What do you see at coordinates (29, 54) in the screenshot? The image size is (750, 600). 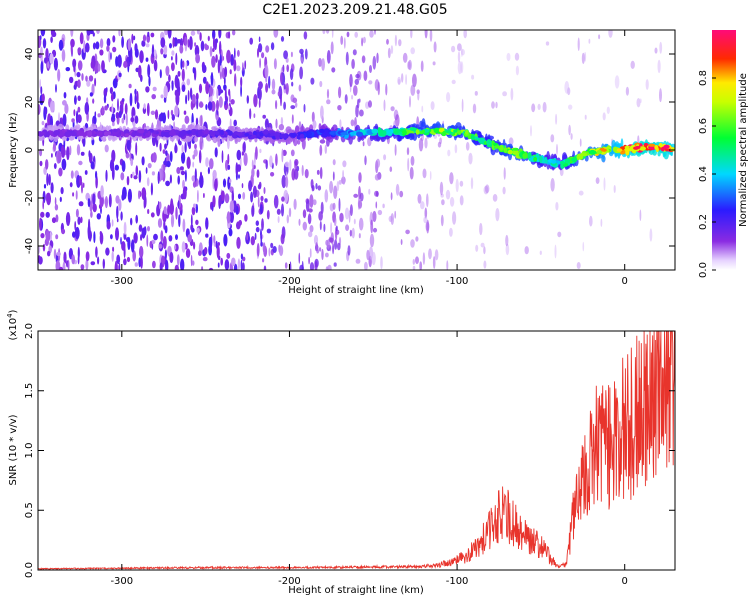 I see `y-tick-label: 40` at bounding box center [29, 54].